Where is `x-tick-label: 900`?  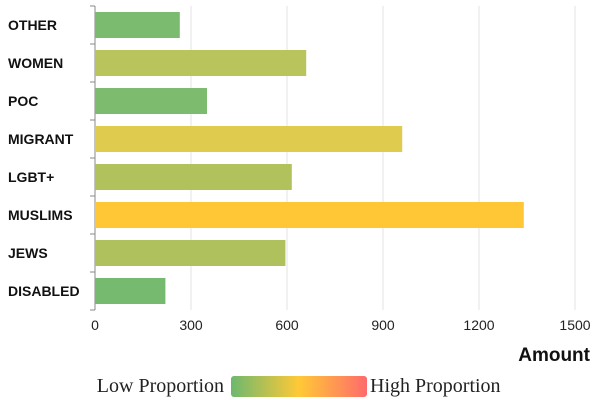
x-tick-label: 900 is located at coordinates (383, 325).